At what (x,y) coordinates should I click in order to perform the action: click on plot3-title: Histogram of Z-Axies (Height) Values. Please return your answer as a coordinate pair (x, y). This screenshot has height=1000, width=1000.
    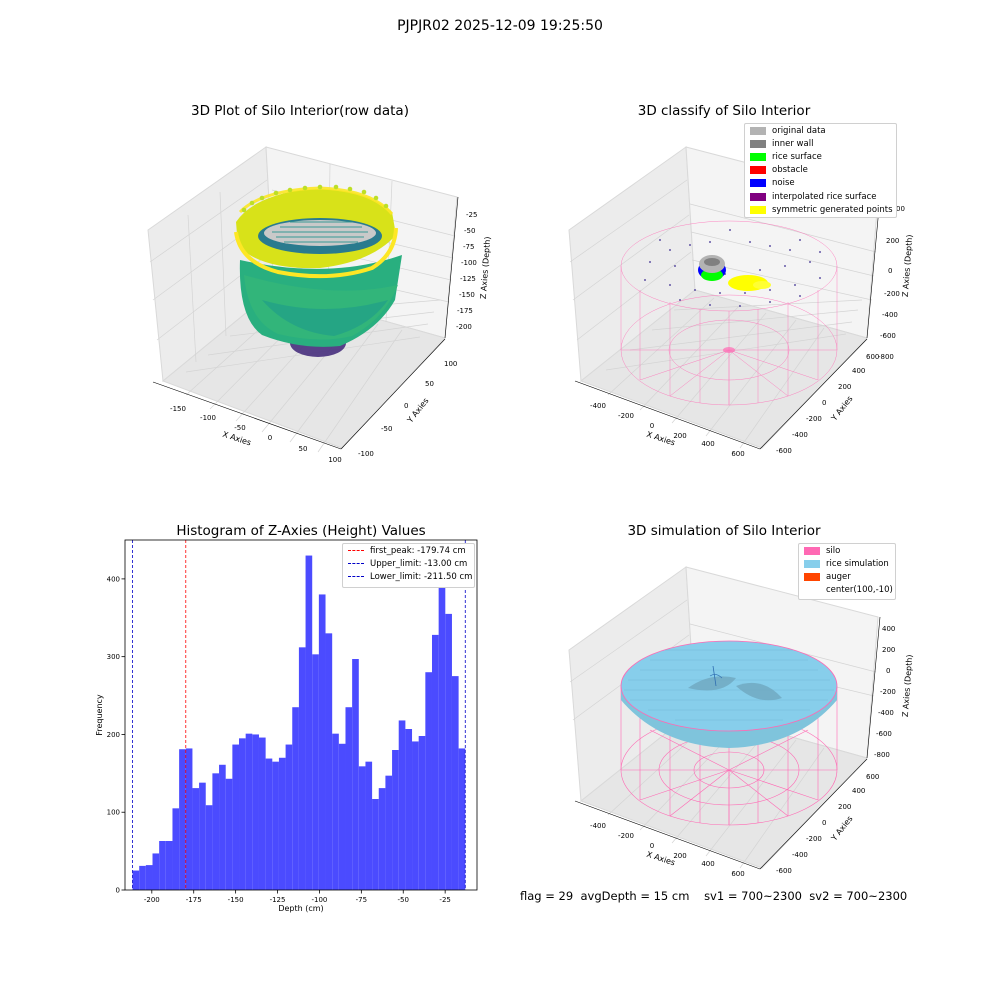
    Looking at the image, I should click on (301, 531).